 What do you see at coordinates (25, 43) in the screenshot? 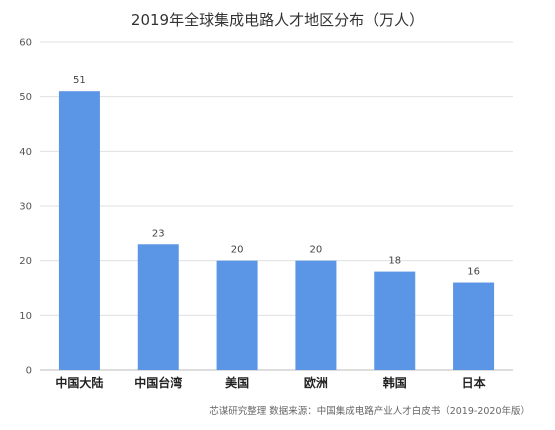
I see `y-tick-label: 60` at bounding box center [25, 43].